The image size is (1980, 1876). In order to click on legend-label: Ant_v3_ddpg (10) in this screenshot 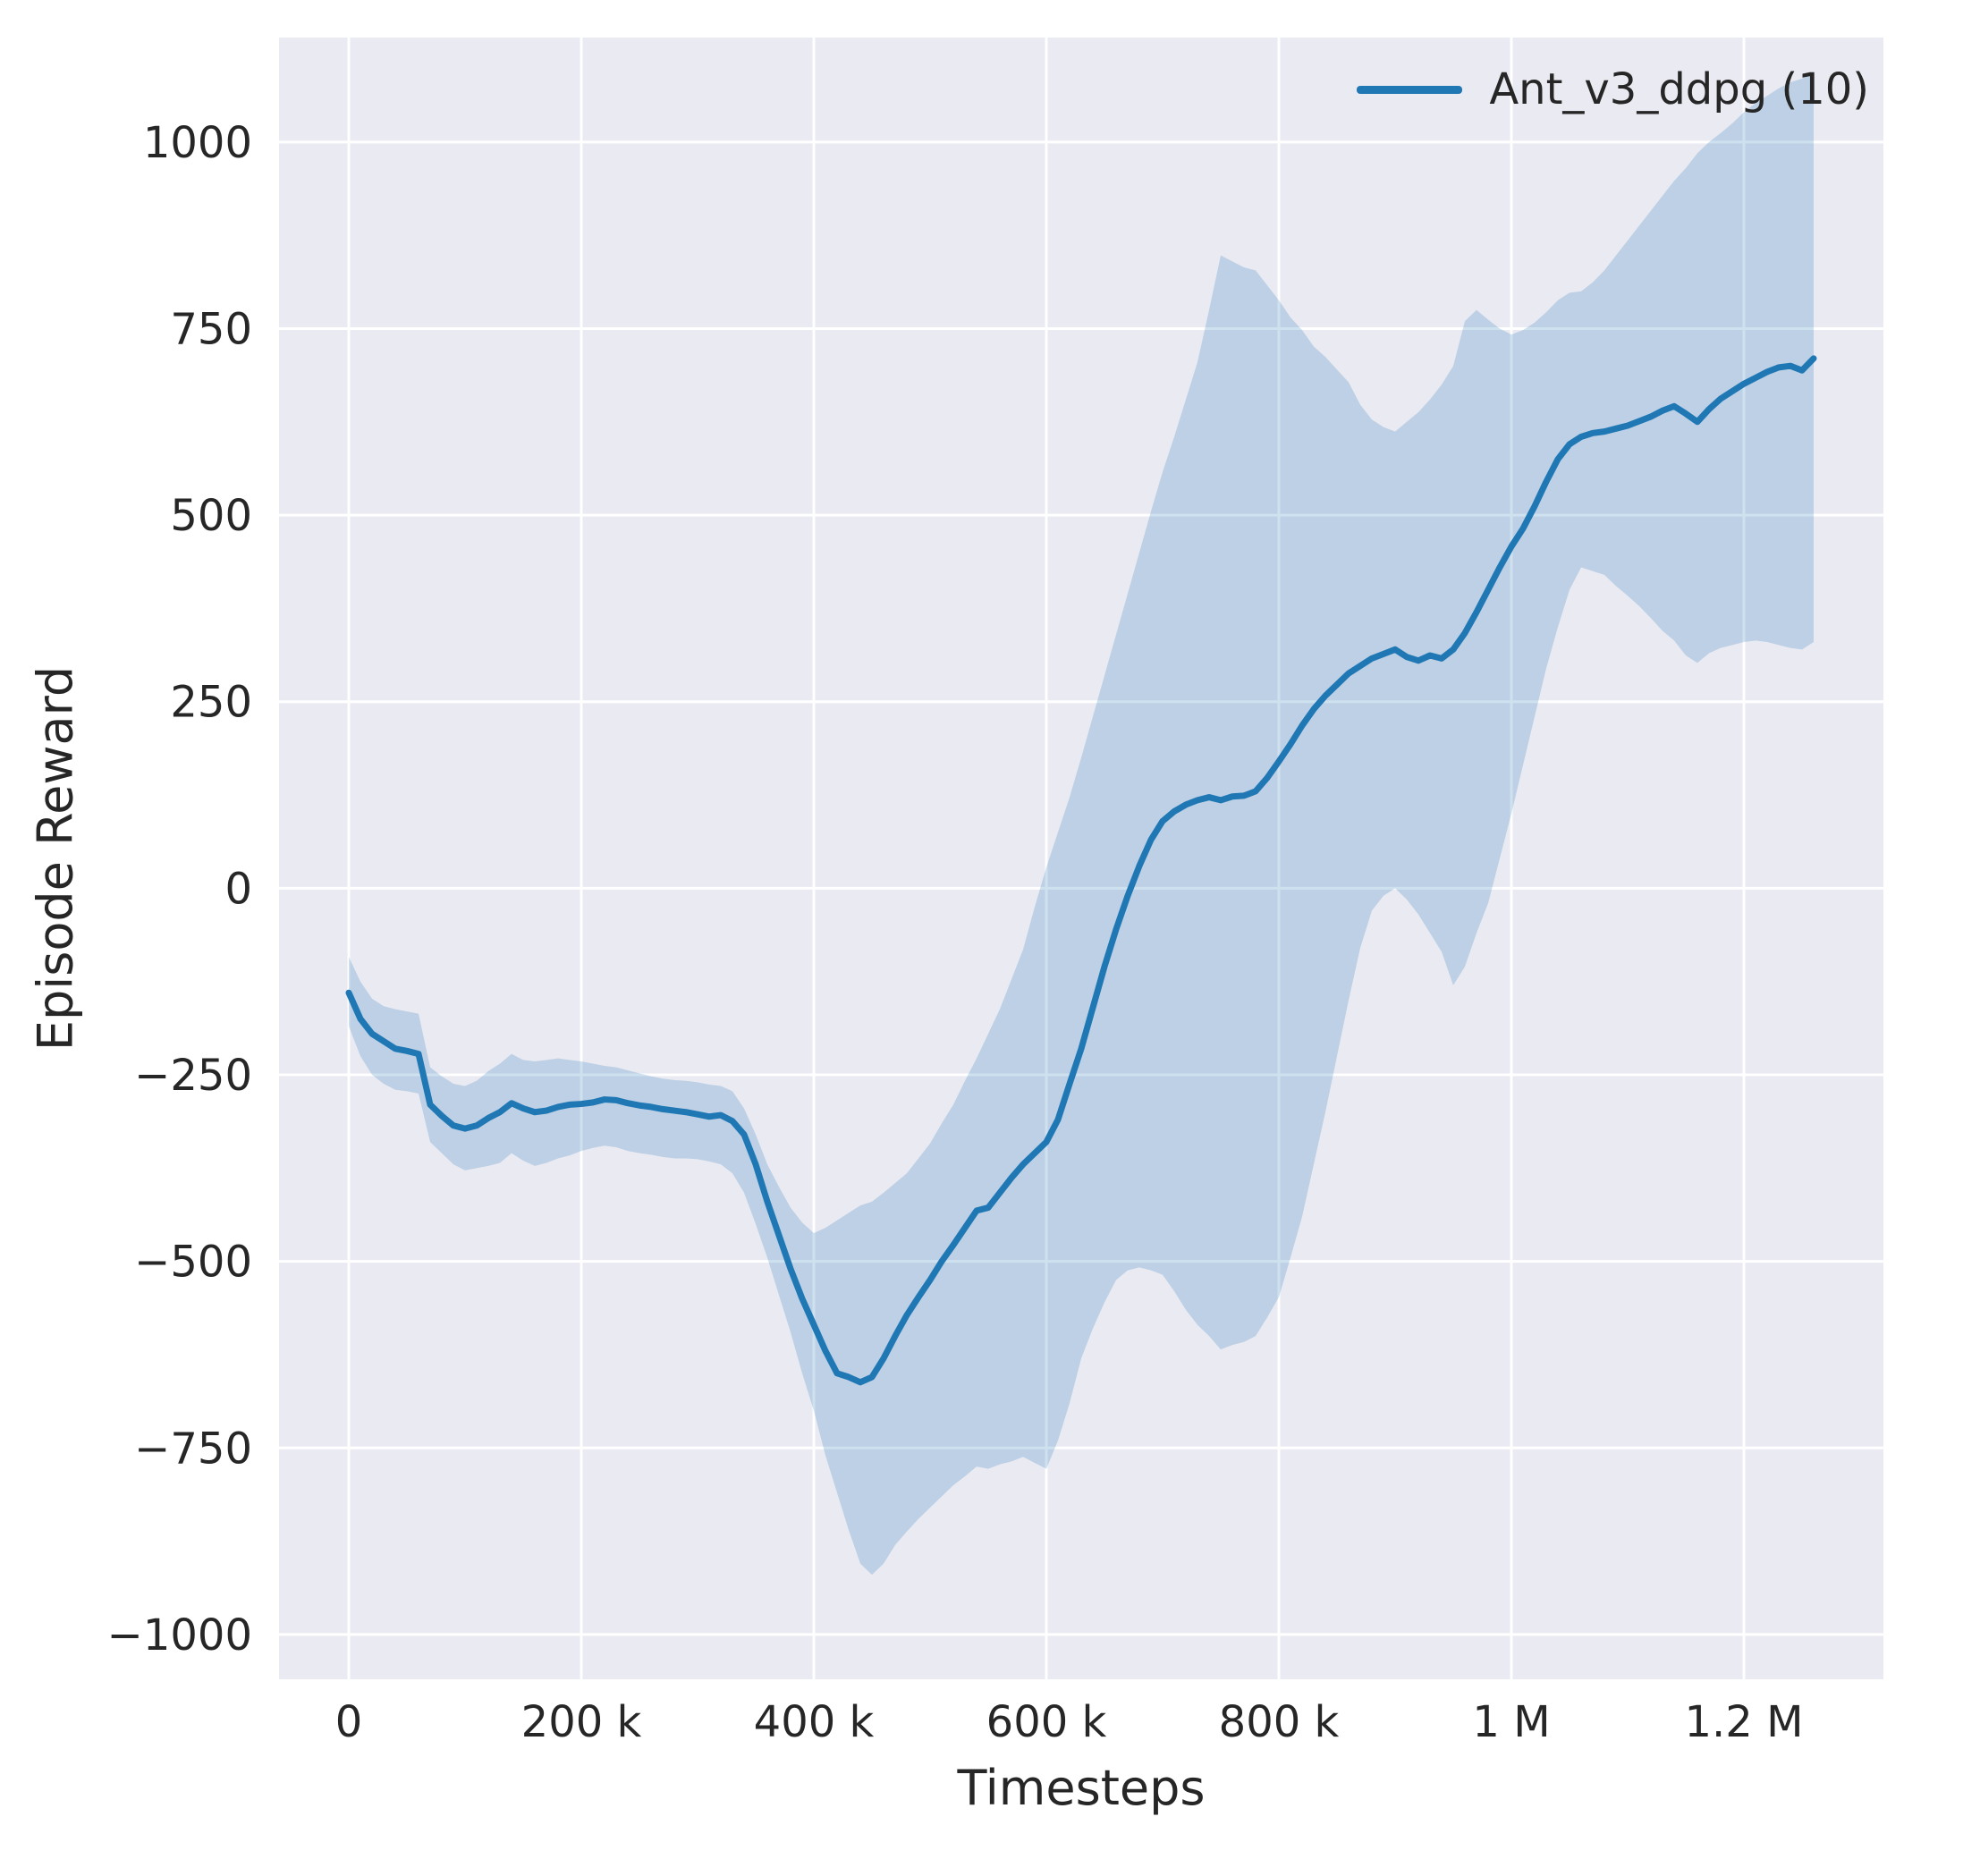, I will do `click(1679, 89)`.